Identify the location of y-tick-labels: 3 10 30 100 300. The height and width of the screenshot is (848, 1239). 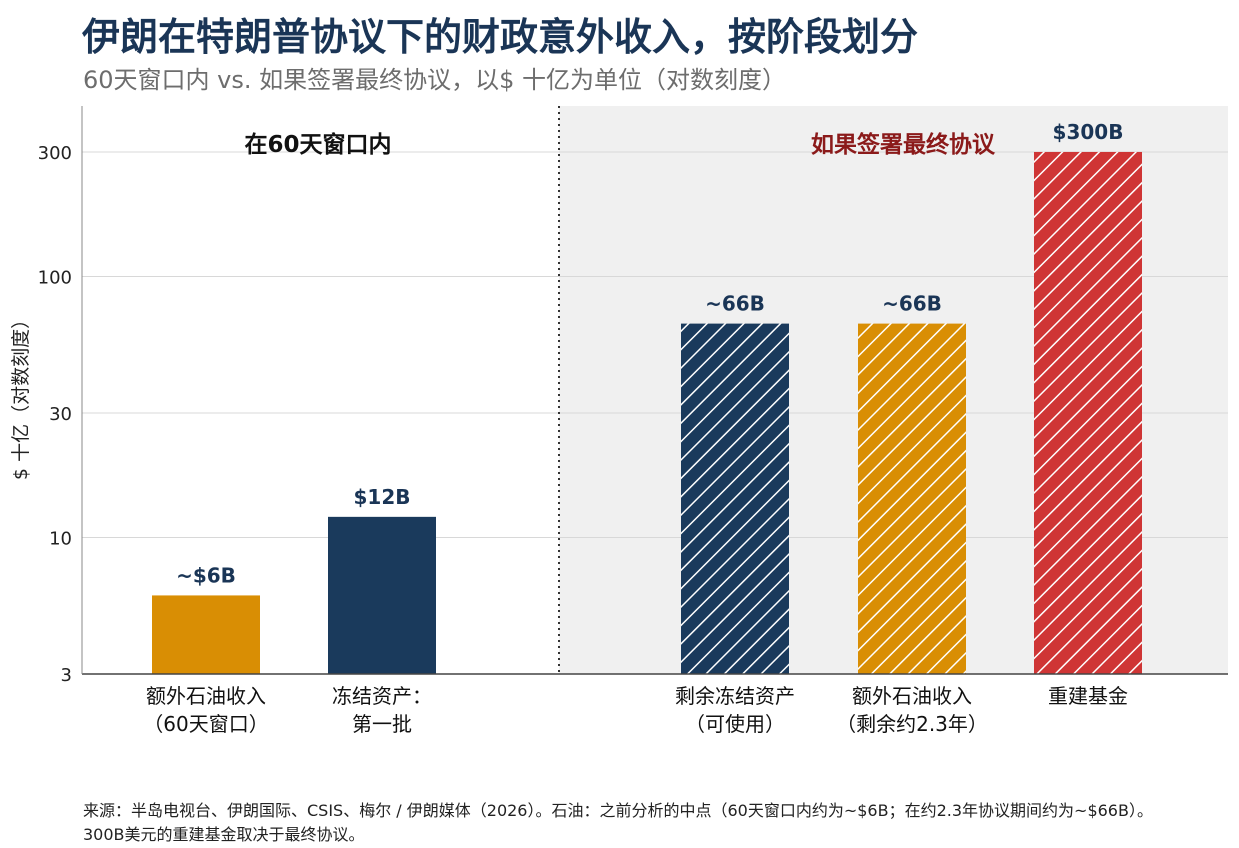
(55, 414).